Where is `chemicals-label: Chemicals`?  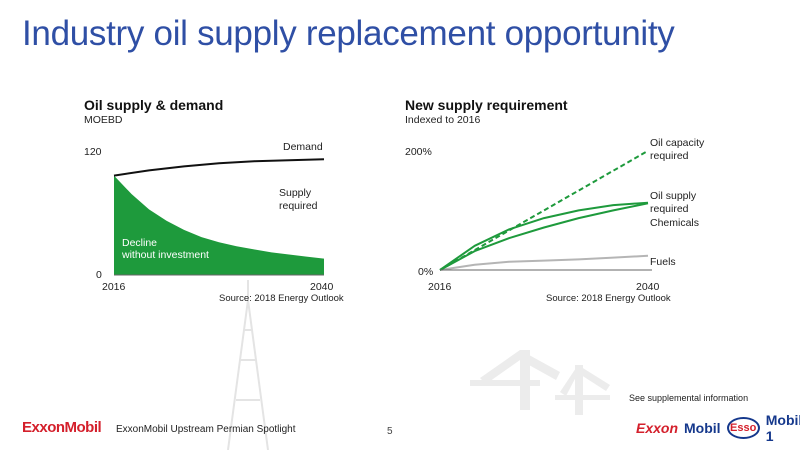
chemicals-label: Chemicals is located at coordinates (674, 223).